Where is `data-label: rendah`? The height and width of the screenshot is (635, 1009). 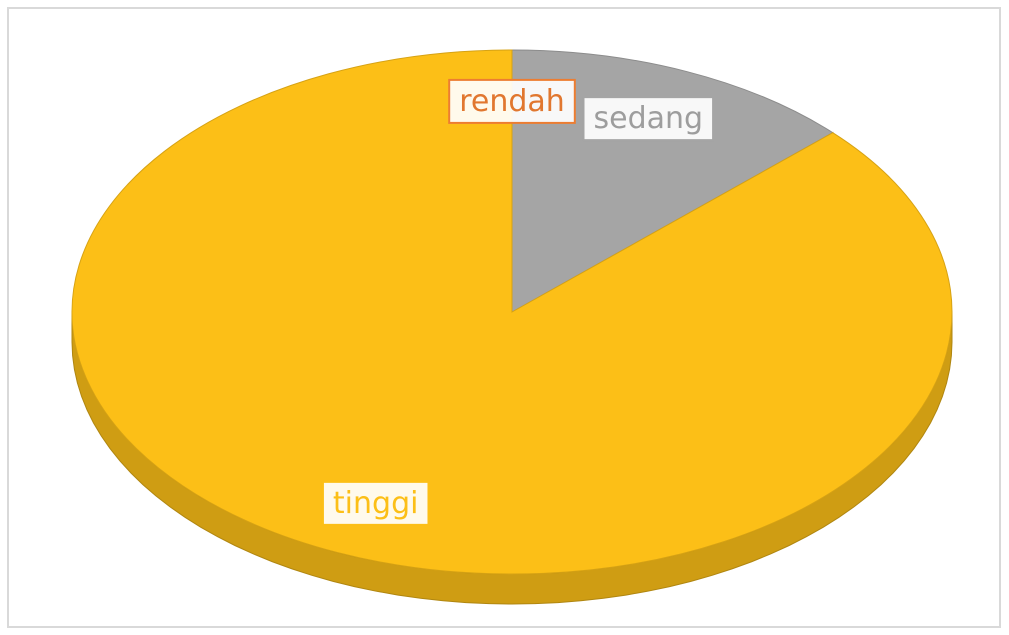 data-label: rendah is located at coordinates (512, 101).